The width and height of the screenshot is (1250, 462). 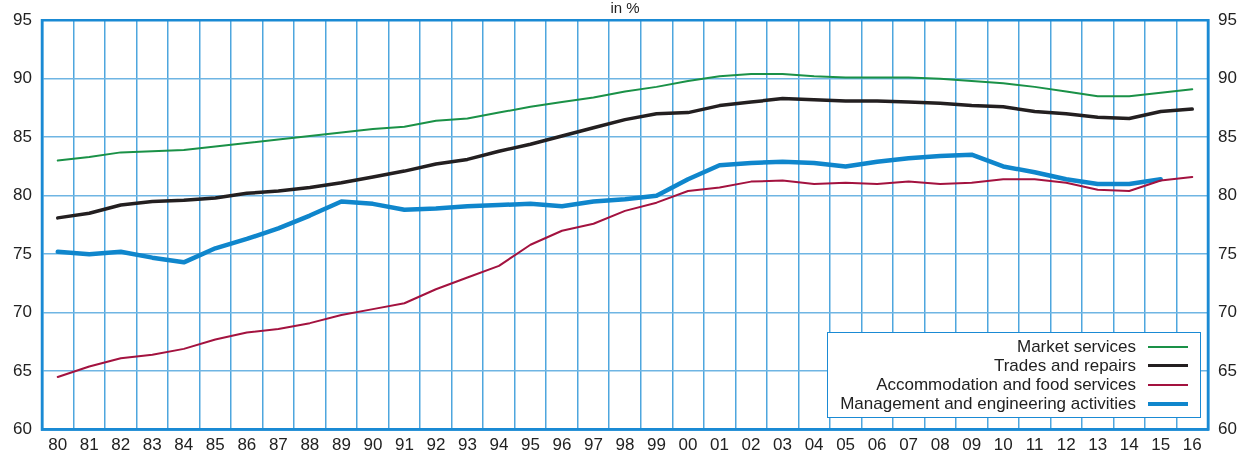 I want to click on y-tick-label: 75, so click(x=22, y=253).